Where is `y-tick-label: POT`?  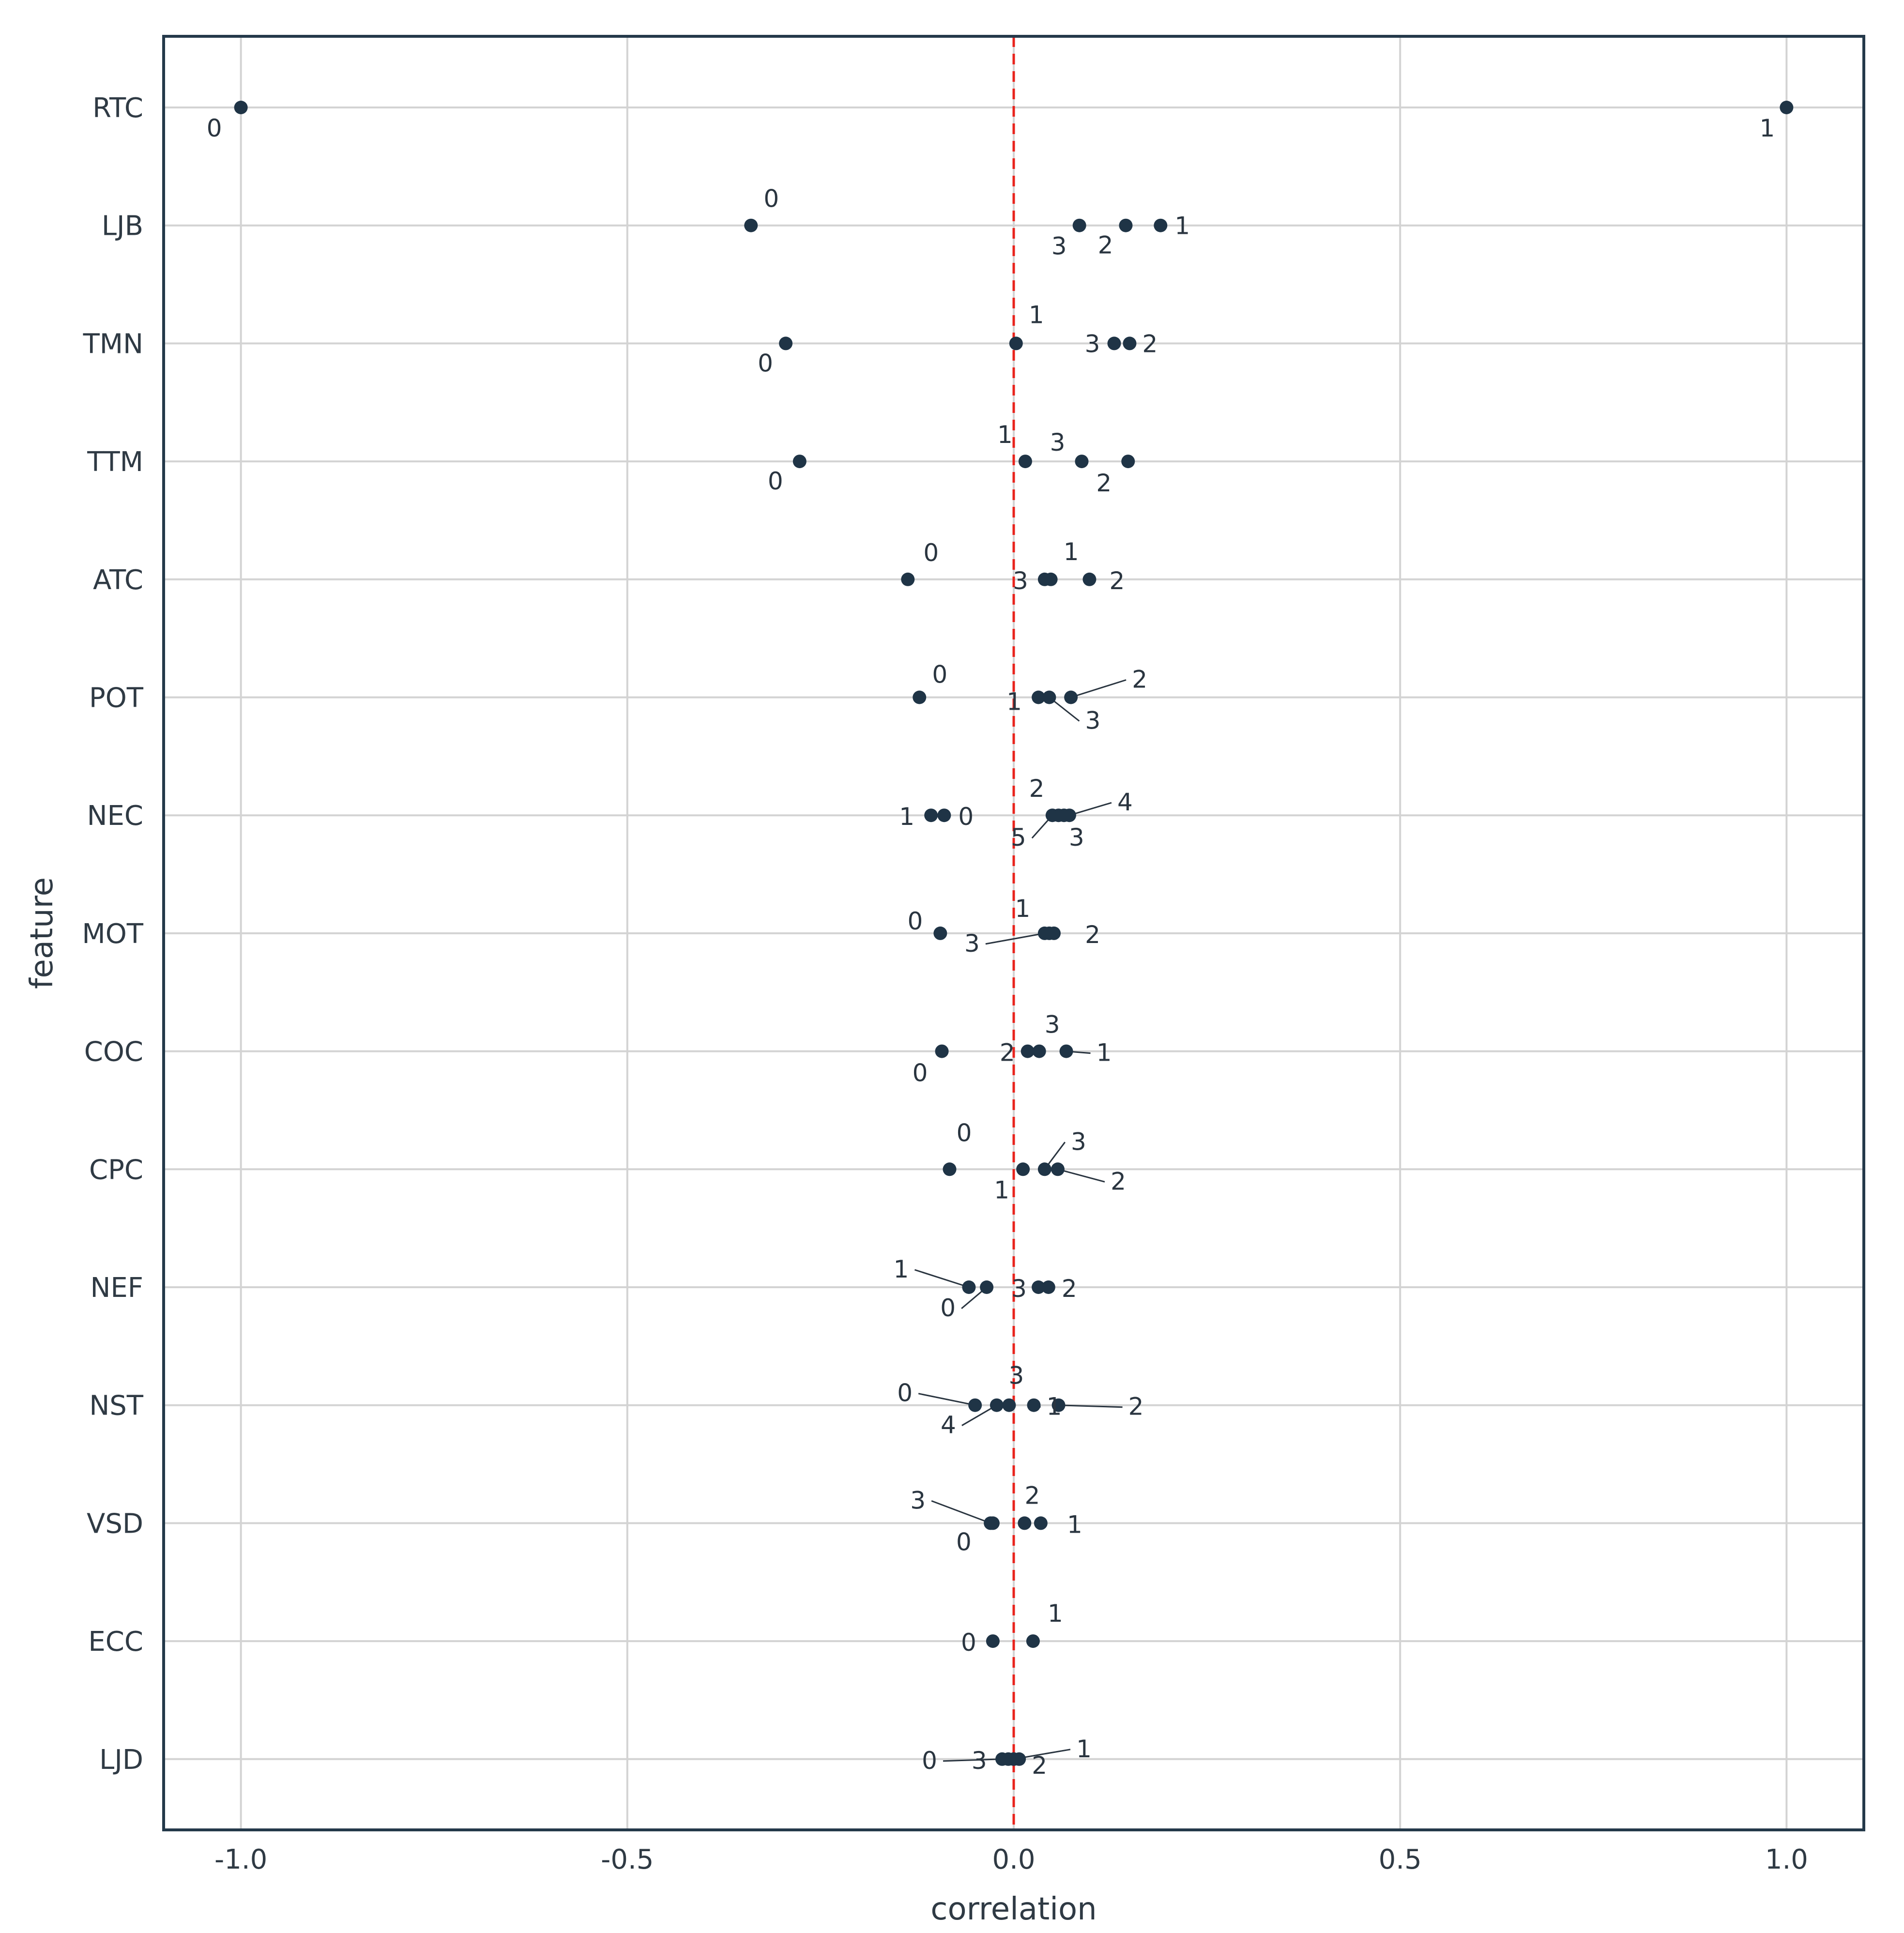
y-tick-label: POT is located at coordinates (116, 698).